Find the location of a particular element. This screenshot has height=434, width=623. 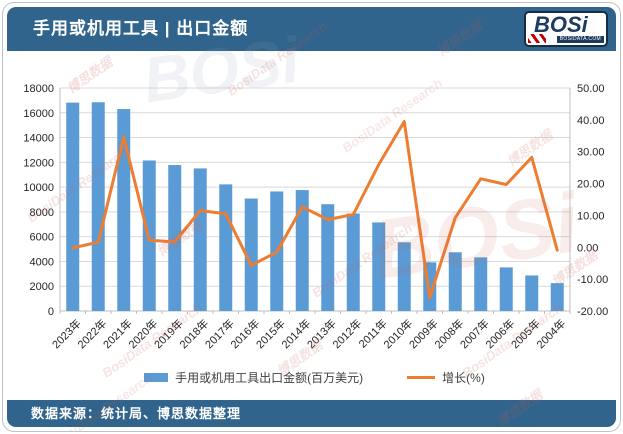

legend-item-growth: 增长(%) is located at coordinates (446, 377).